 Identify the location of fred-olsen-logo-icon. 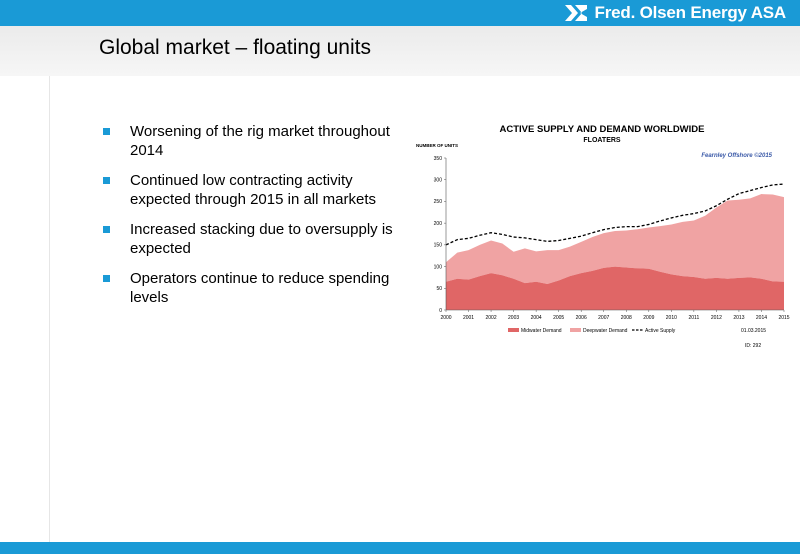
(575, 13).